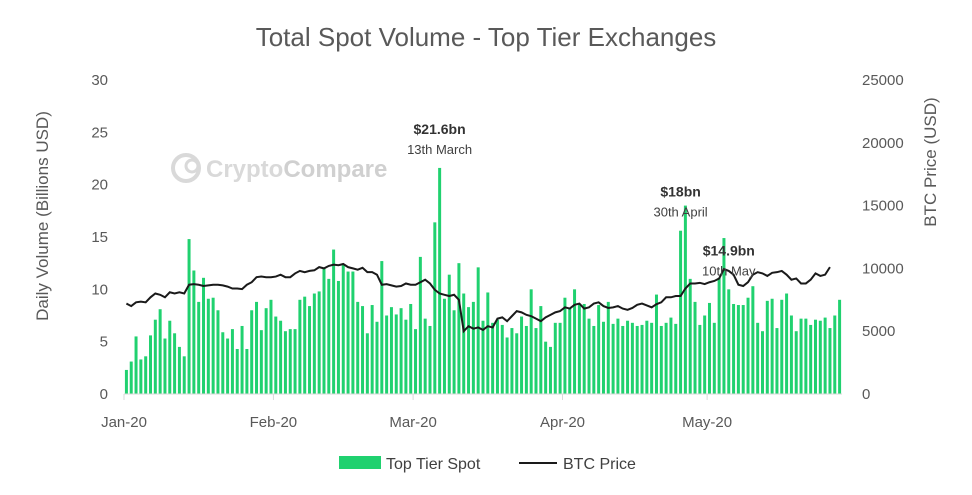 This screenshot has width=972, height=495. What do you see at coordinates (124, 422) in the screenshot?
I see `x-tick-label-0: Jan-20` at bounding box center [124, 422].